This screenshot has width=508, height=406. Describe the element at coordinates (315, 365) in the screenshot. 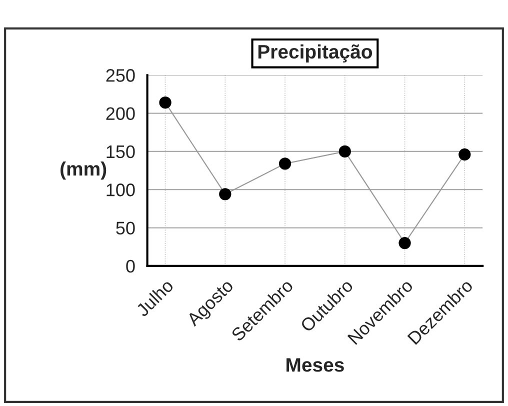

I see `x-axis-title: Meses` at that location.